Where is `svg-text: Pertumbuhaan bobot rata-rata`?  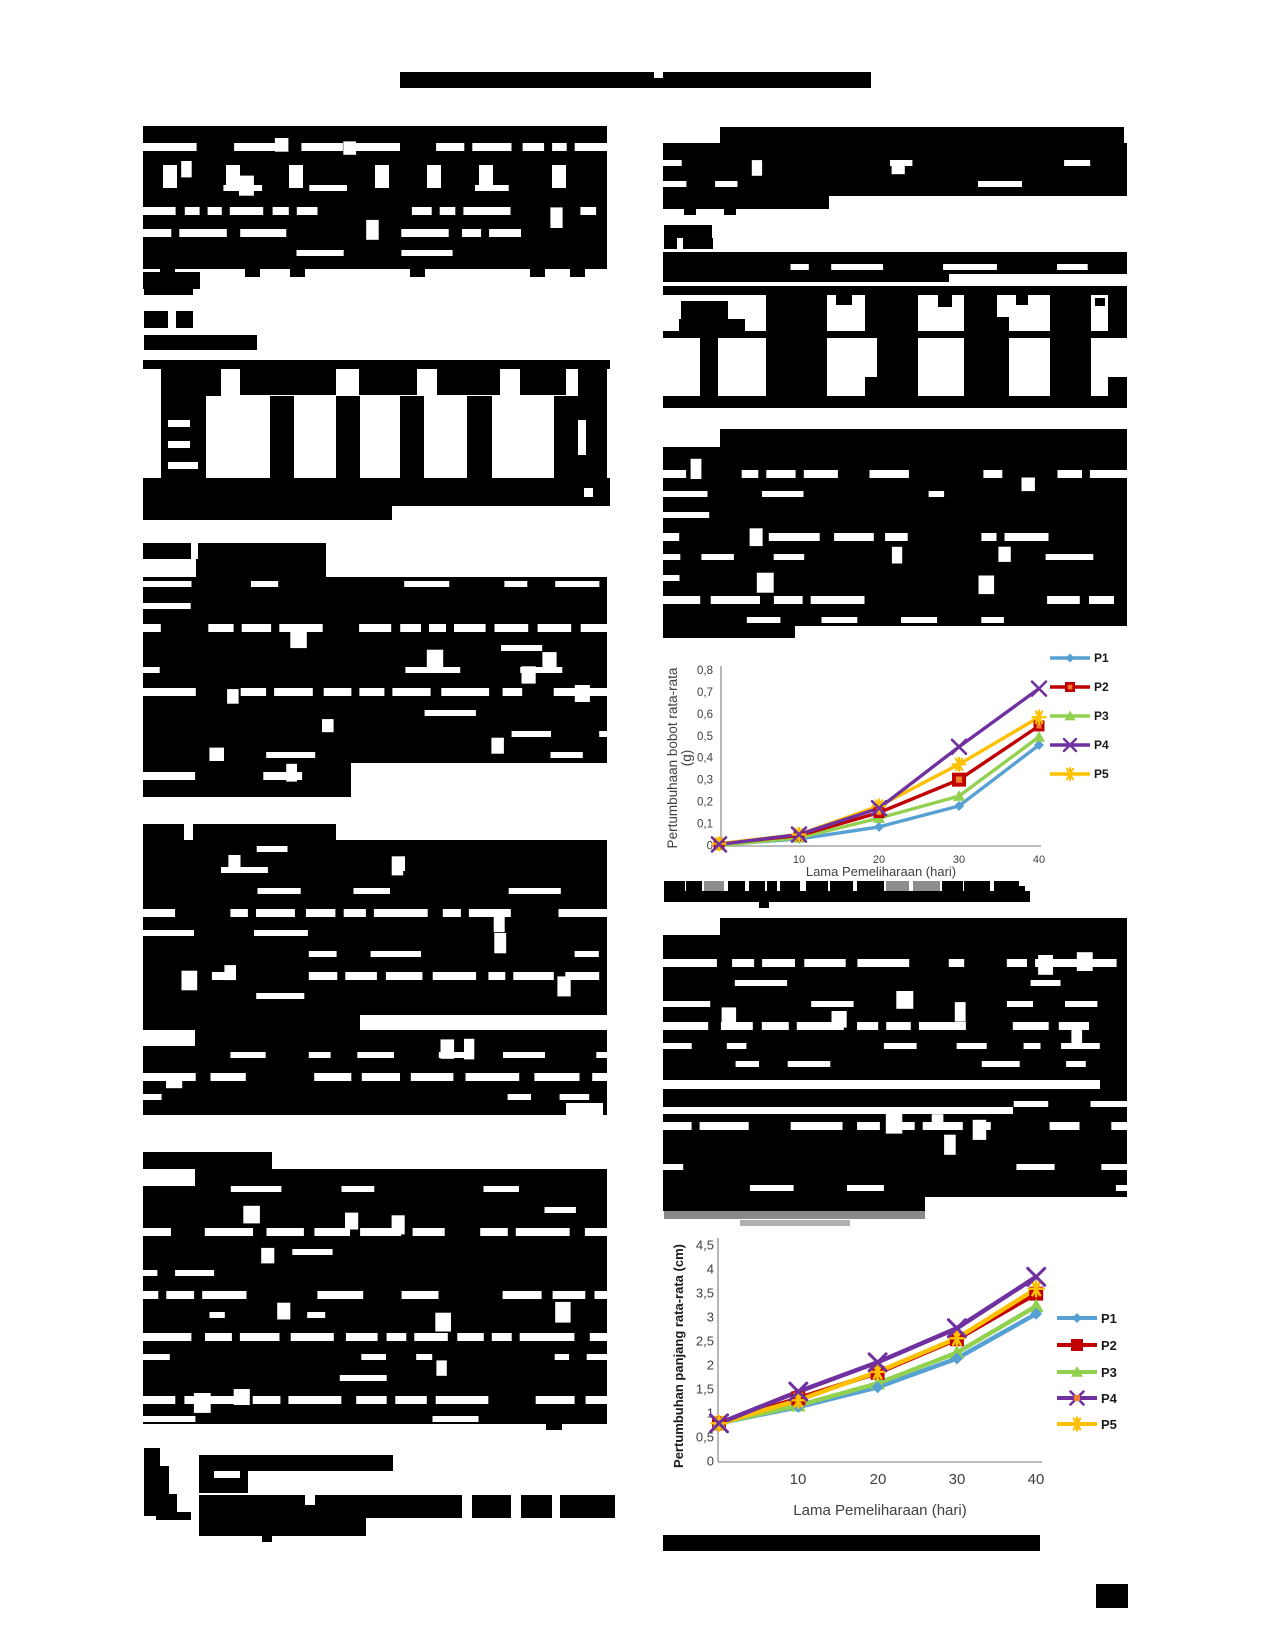
svg-text: Pertumbuhaan bobot rata-rata is located at coordinates (672, 757).